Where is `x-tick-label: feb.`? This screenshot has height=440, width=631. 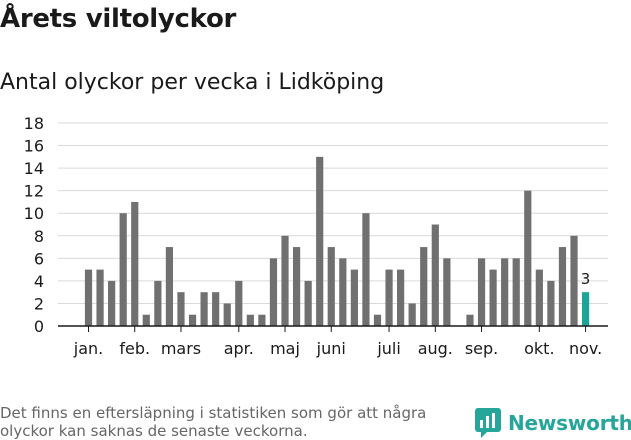 x-tick-label: feb. is located at coordinates (134, 348).